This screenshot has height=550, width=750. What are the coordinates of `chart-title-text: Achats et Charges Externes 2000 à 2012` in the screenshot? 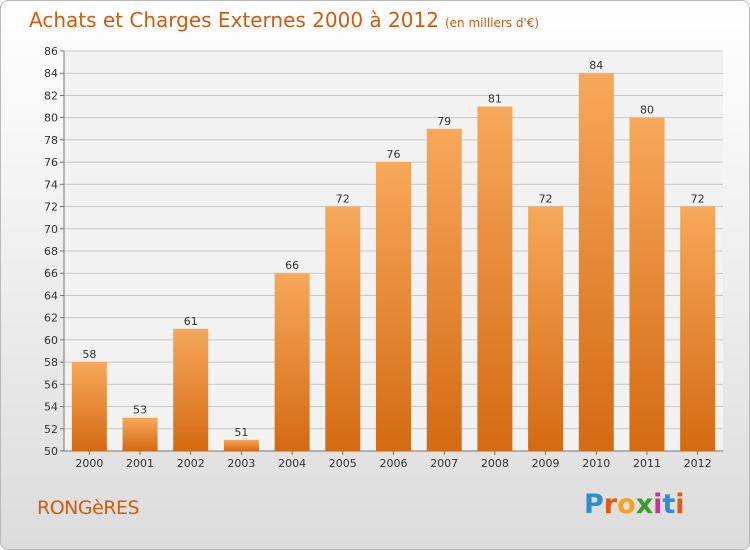 It's located at (234, 20).